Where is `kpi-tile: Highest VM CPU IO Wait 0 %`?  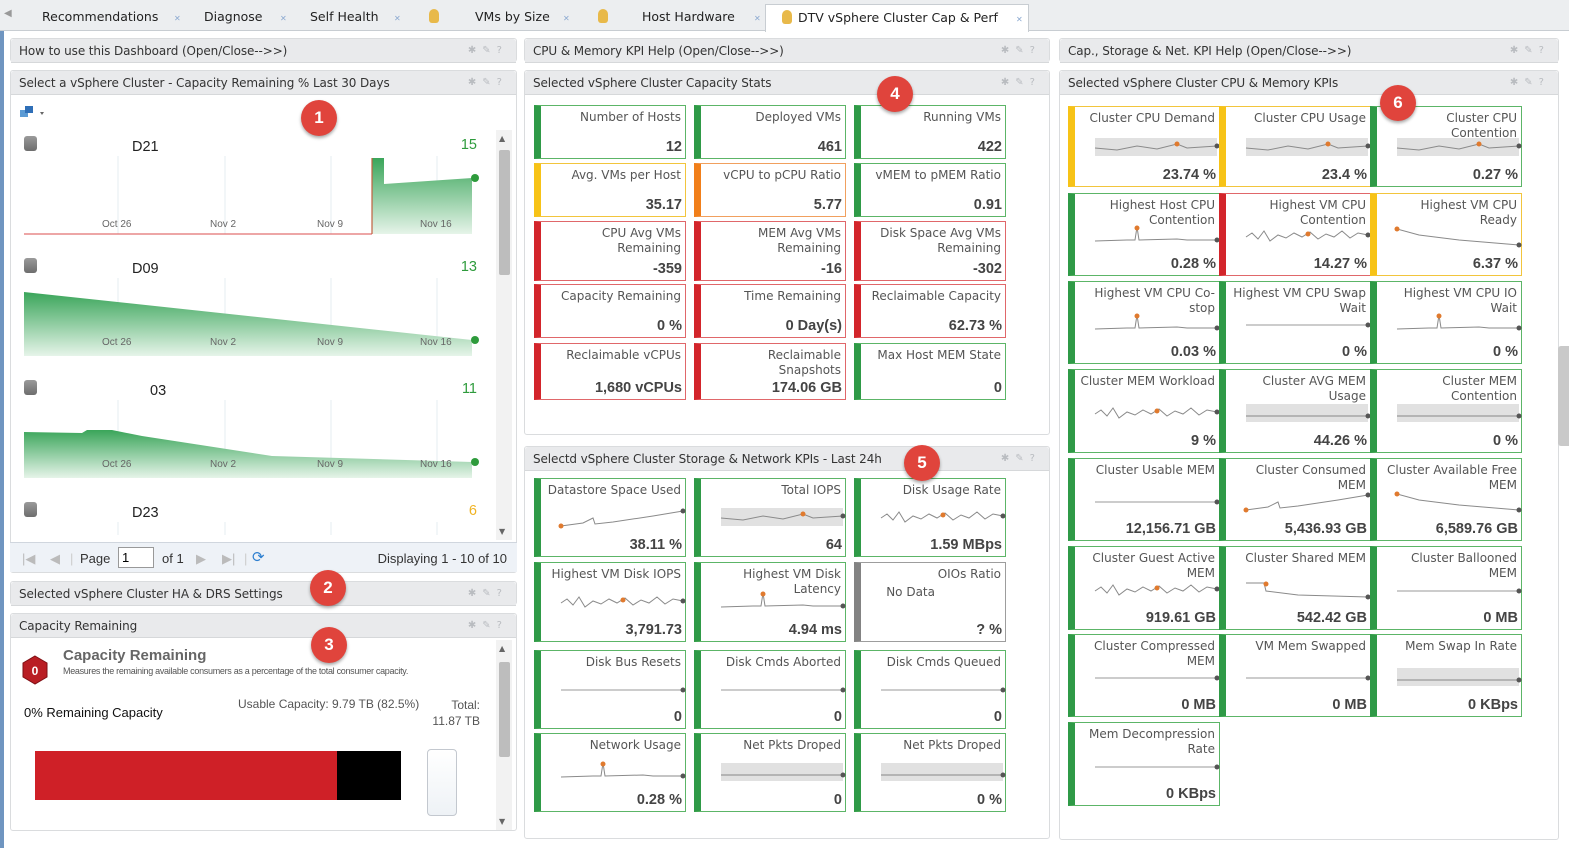 kpi-tile: Highest VM CPU IO Wait 0 % is located at coordinates (1446, 322).